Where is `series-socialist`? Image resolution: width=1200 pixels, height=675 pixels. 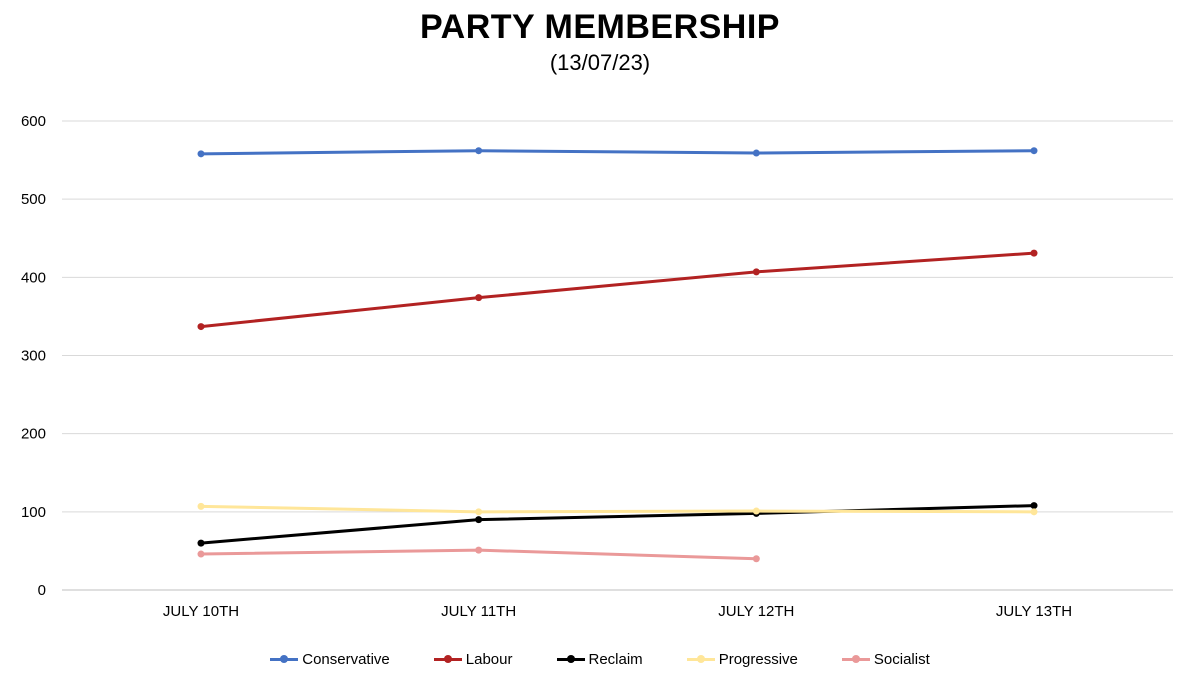 series-socialist is located at coordinates (478, 554).